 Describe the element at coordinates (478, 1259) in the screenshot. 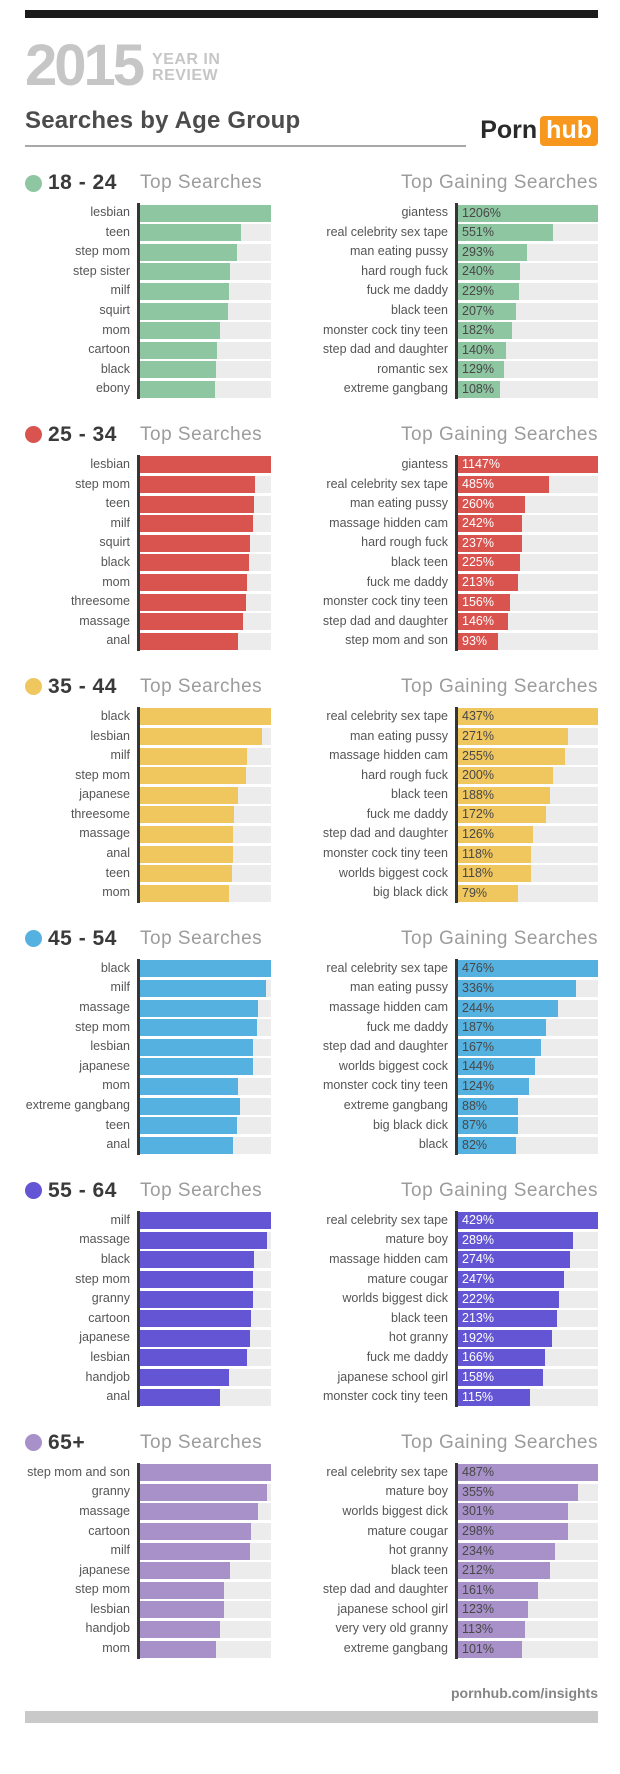

I see `bar-value-label: 274%` at that location.